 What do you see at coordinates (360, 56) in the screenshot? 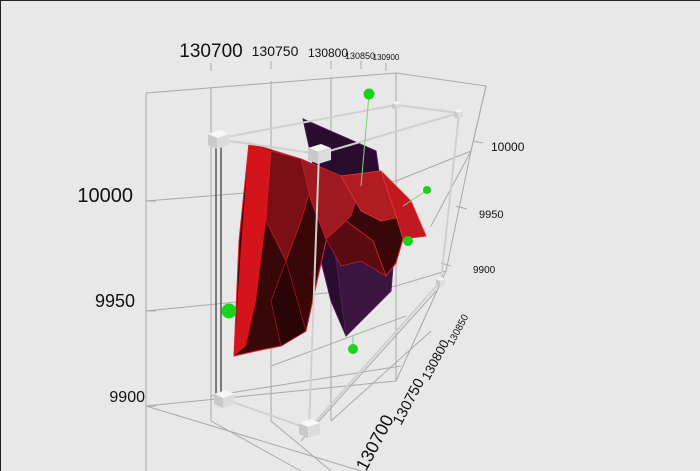
I see `top-axis-tick: 130850` at bounding box center [360, 56].